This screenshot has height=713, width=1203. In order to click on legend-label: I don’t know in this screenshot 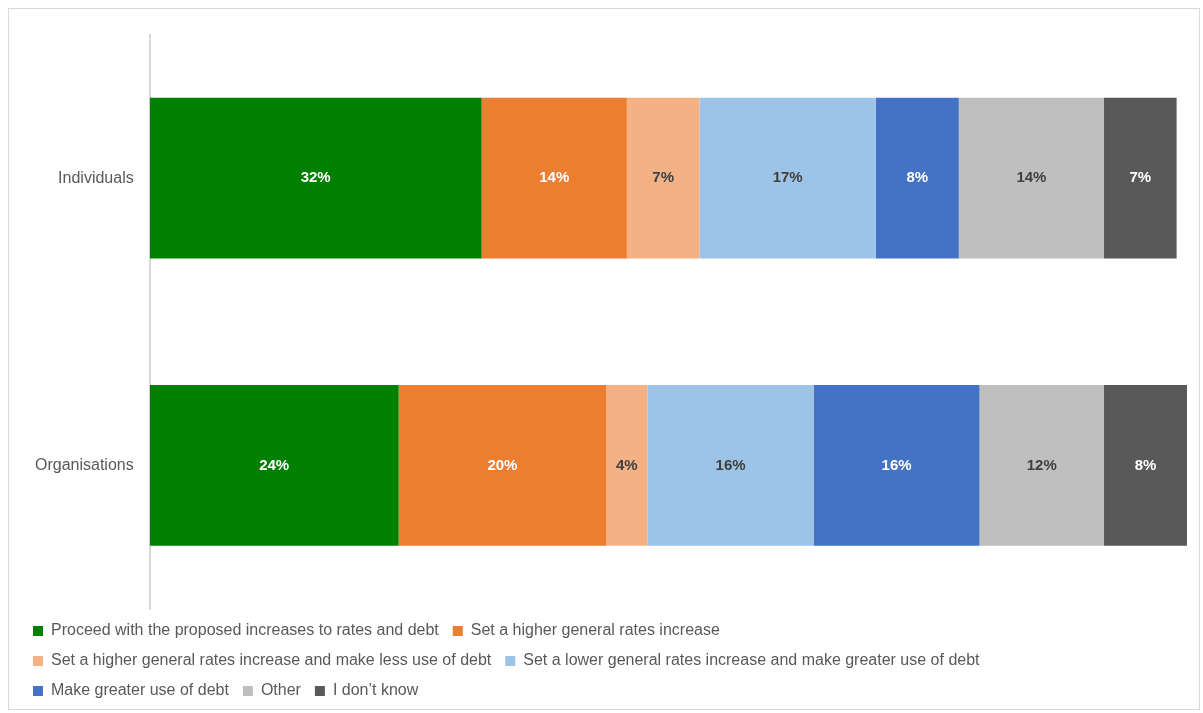, I will do `click(375, 690)`.